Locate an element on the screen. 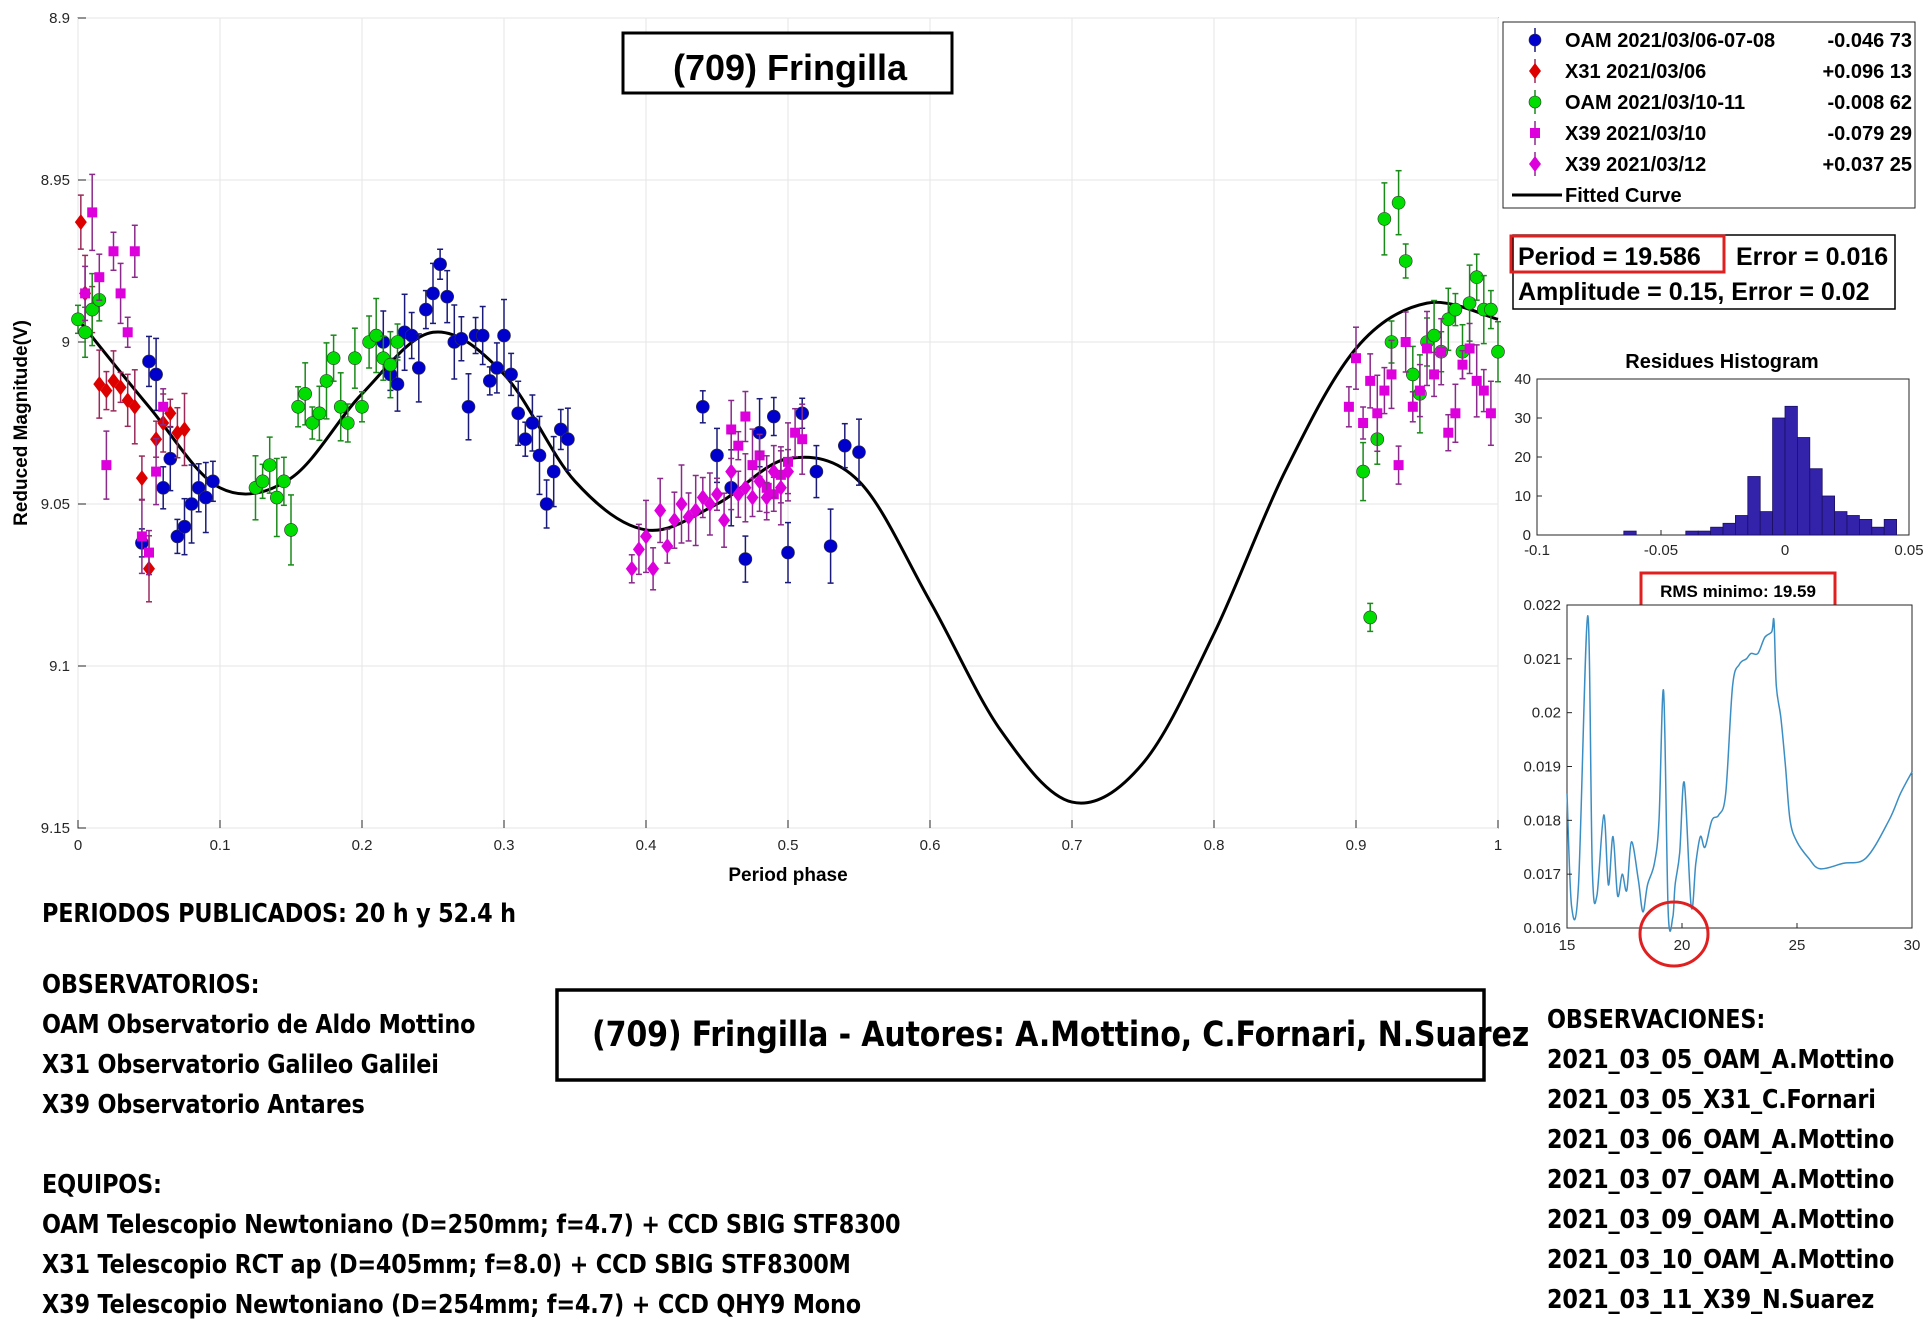  legend-label: X39 2021/03/10 is located at coordinates (1635, 134).